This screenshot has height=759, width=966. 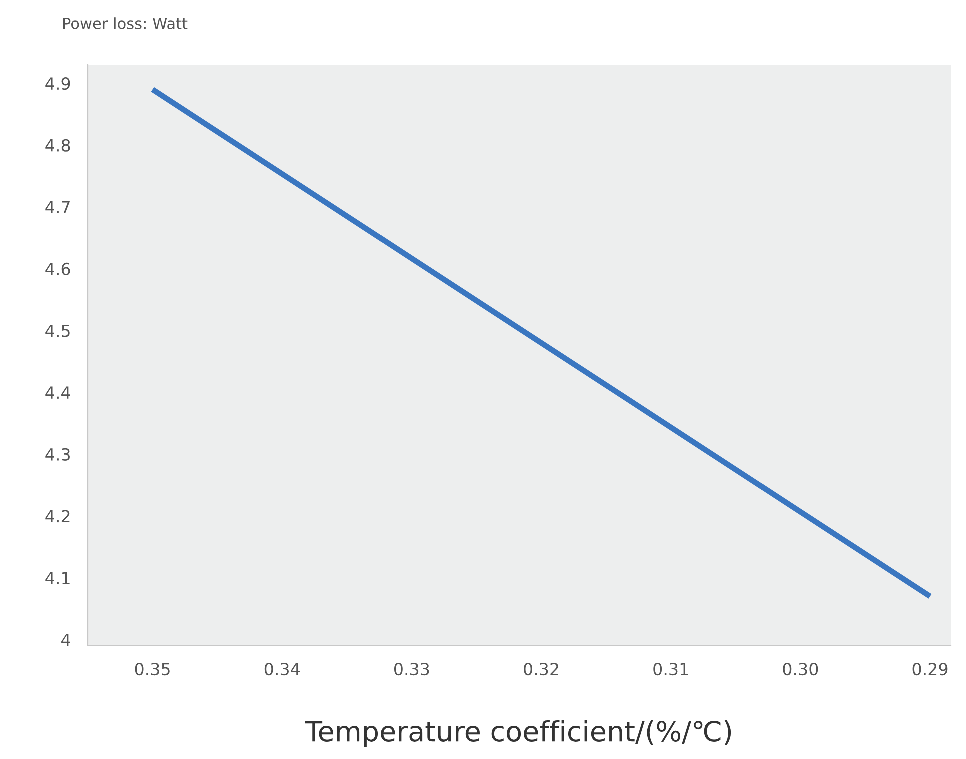 What do you see at coordinates (58, 578) in the screenshot?
I see `y-tick-label: 4.1` at bounding box center [58, 578].